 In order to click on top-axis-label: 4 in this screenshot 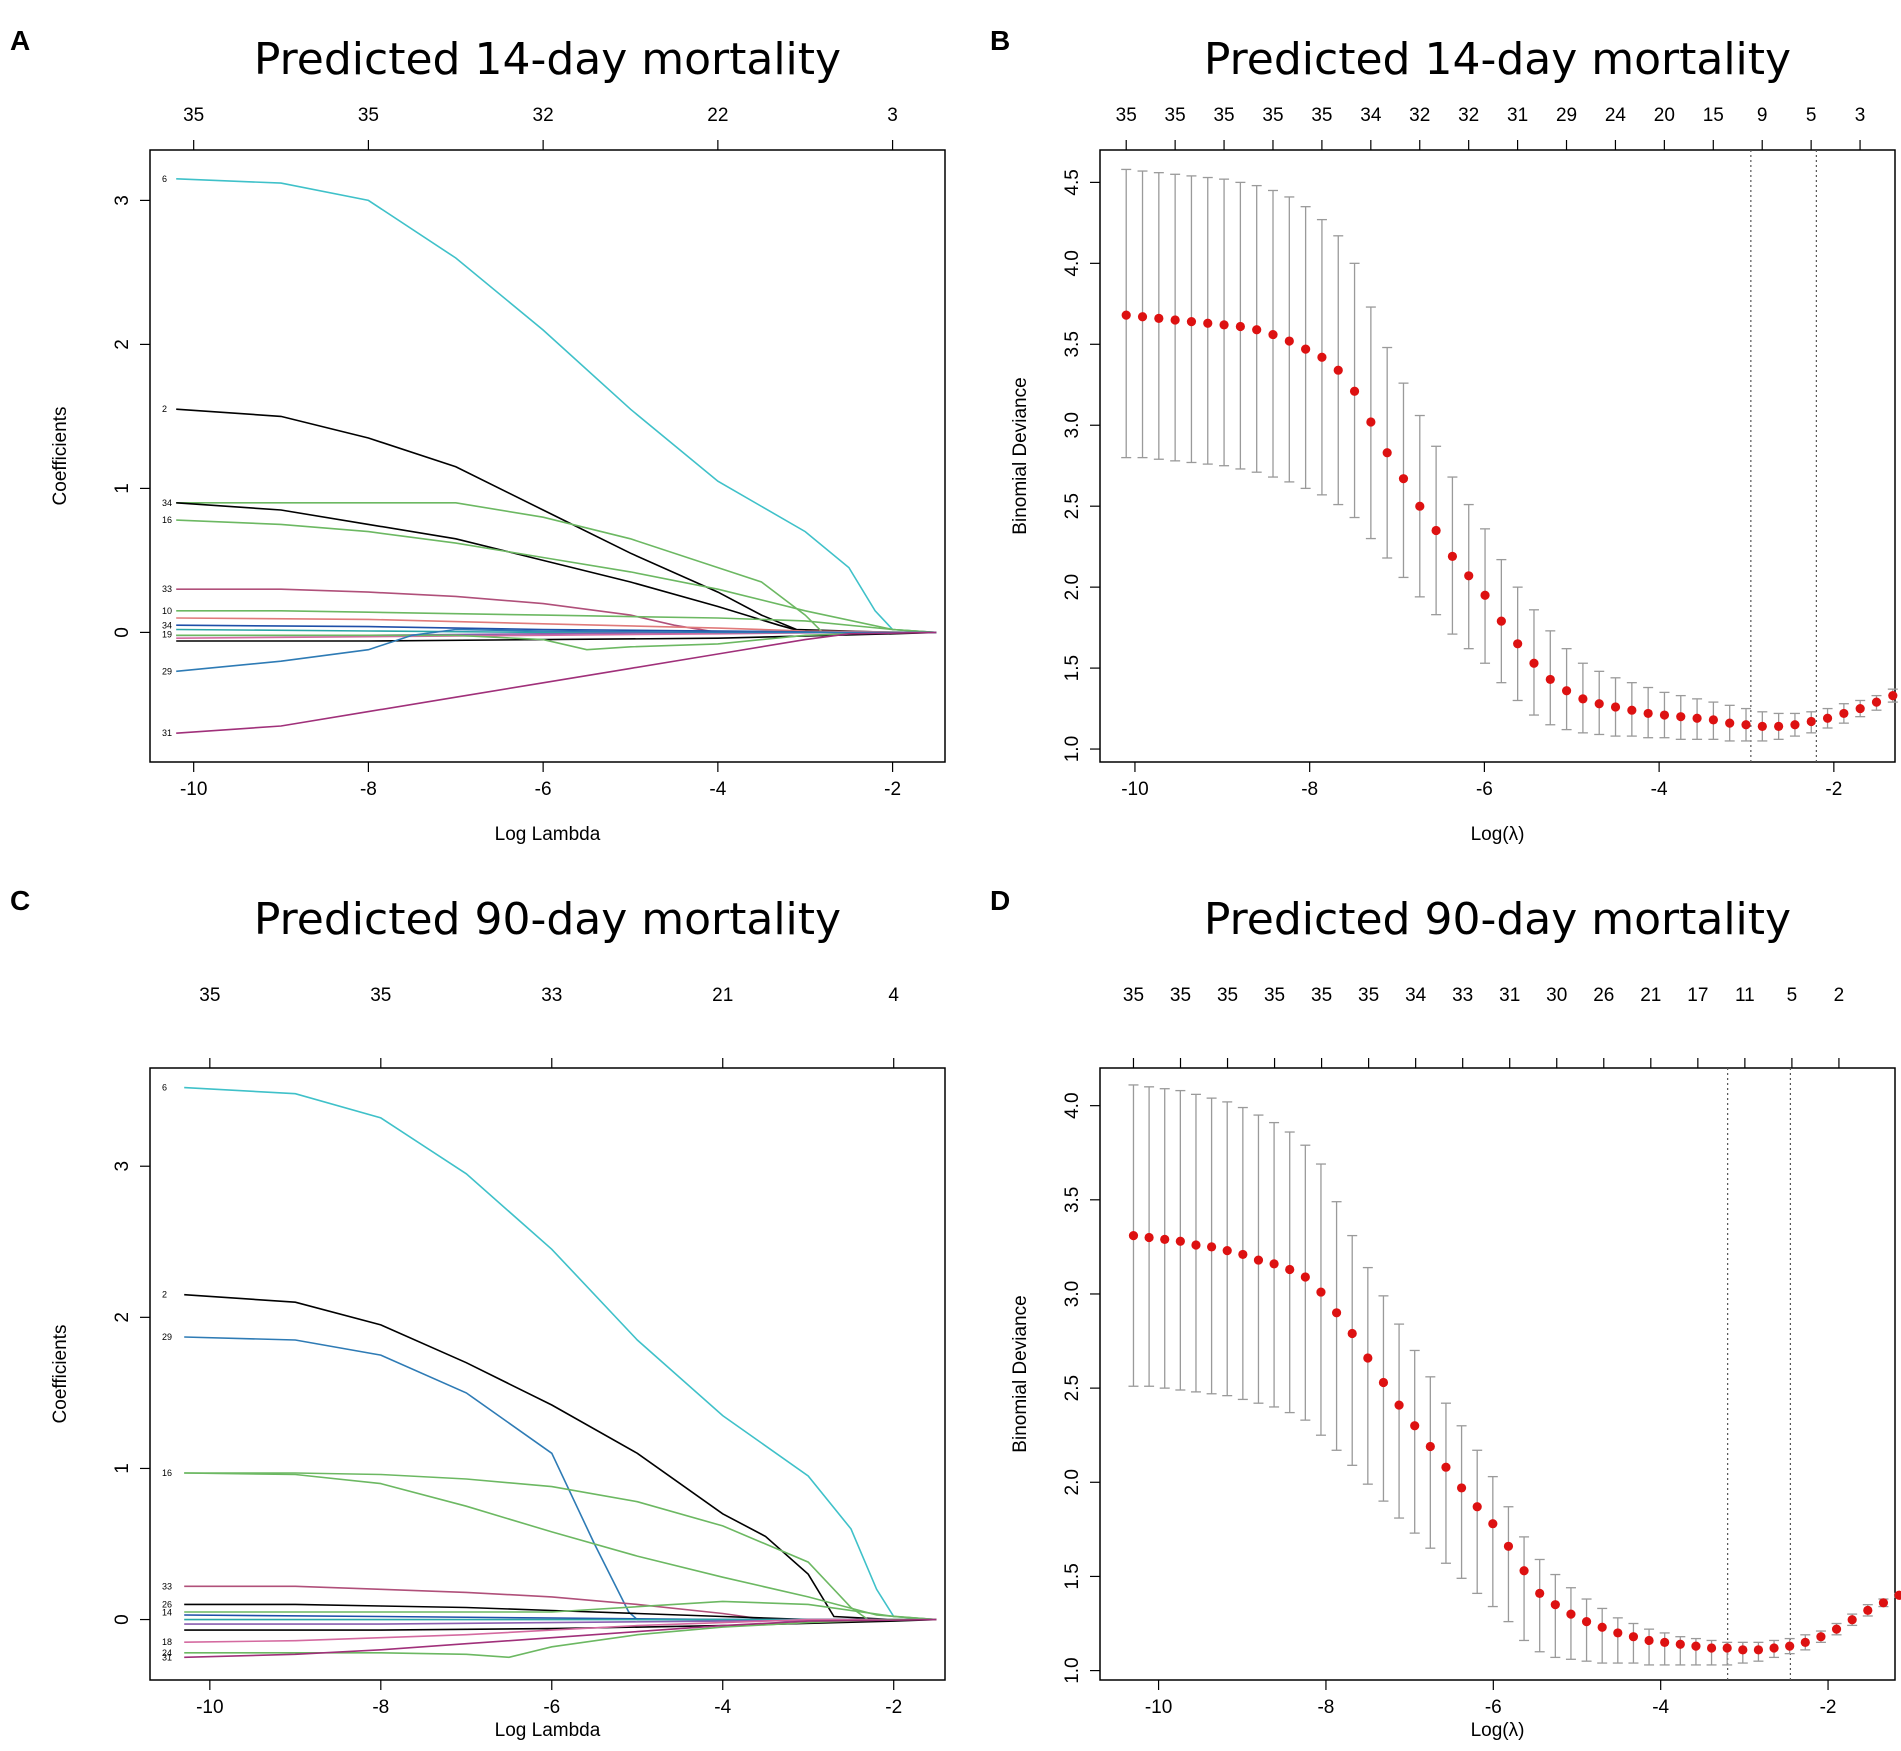, I will do `click(893, 995)`.